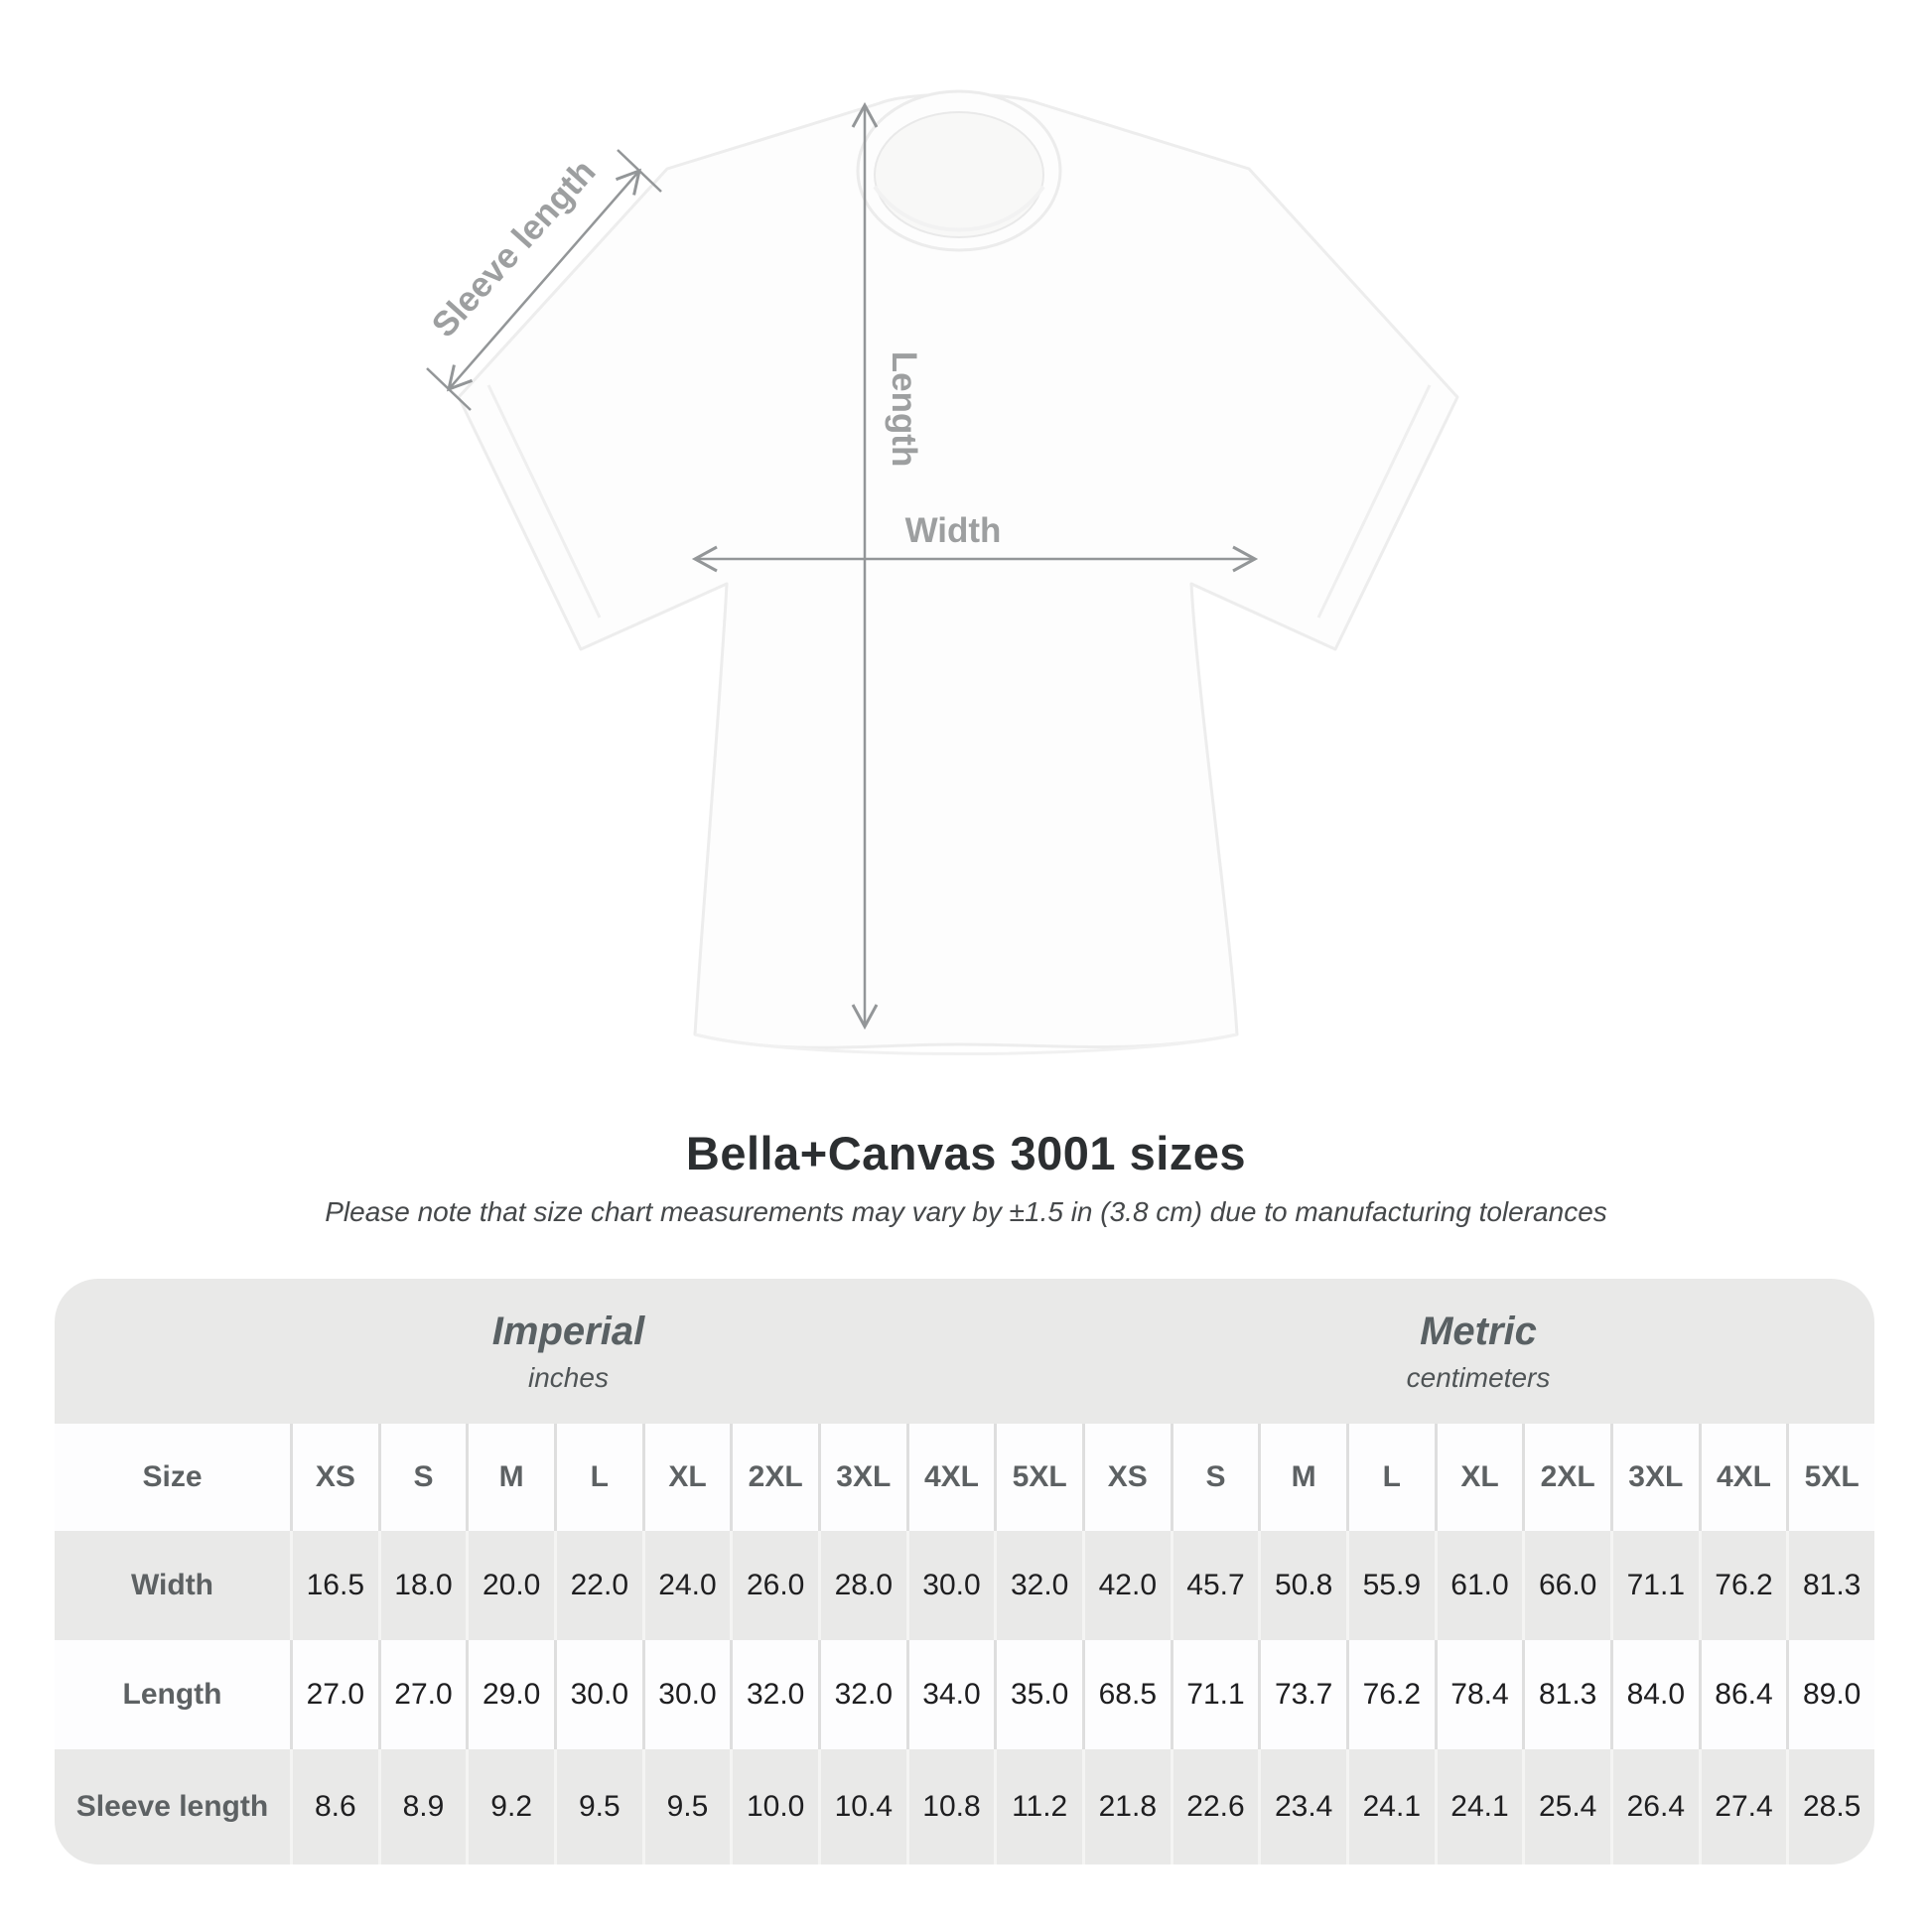 Image resolution: width=1932 pixels, height=1932 pixels. Describe the element at coordinates (1830, 1807) in the screenshot. I see `value-cell: 28.5` at that location.